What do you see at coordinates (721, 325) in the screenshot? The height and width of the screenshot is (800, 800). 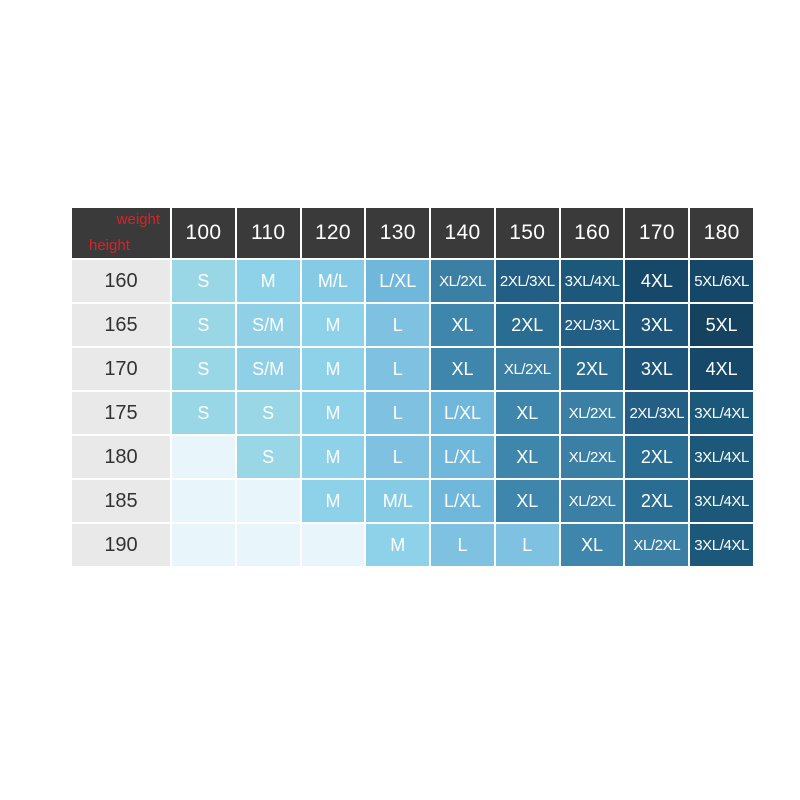 I see `size-cell: 5XL` at bounding box center [721, 325].